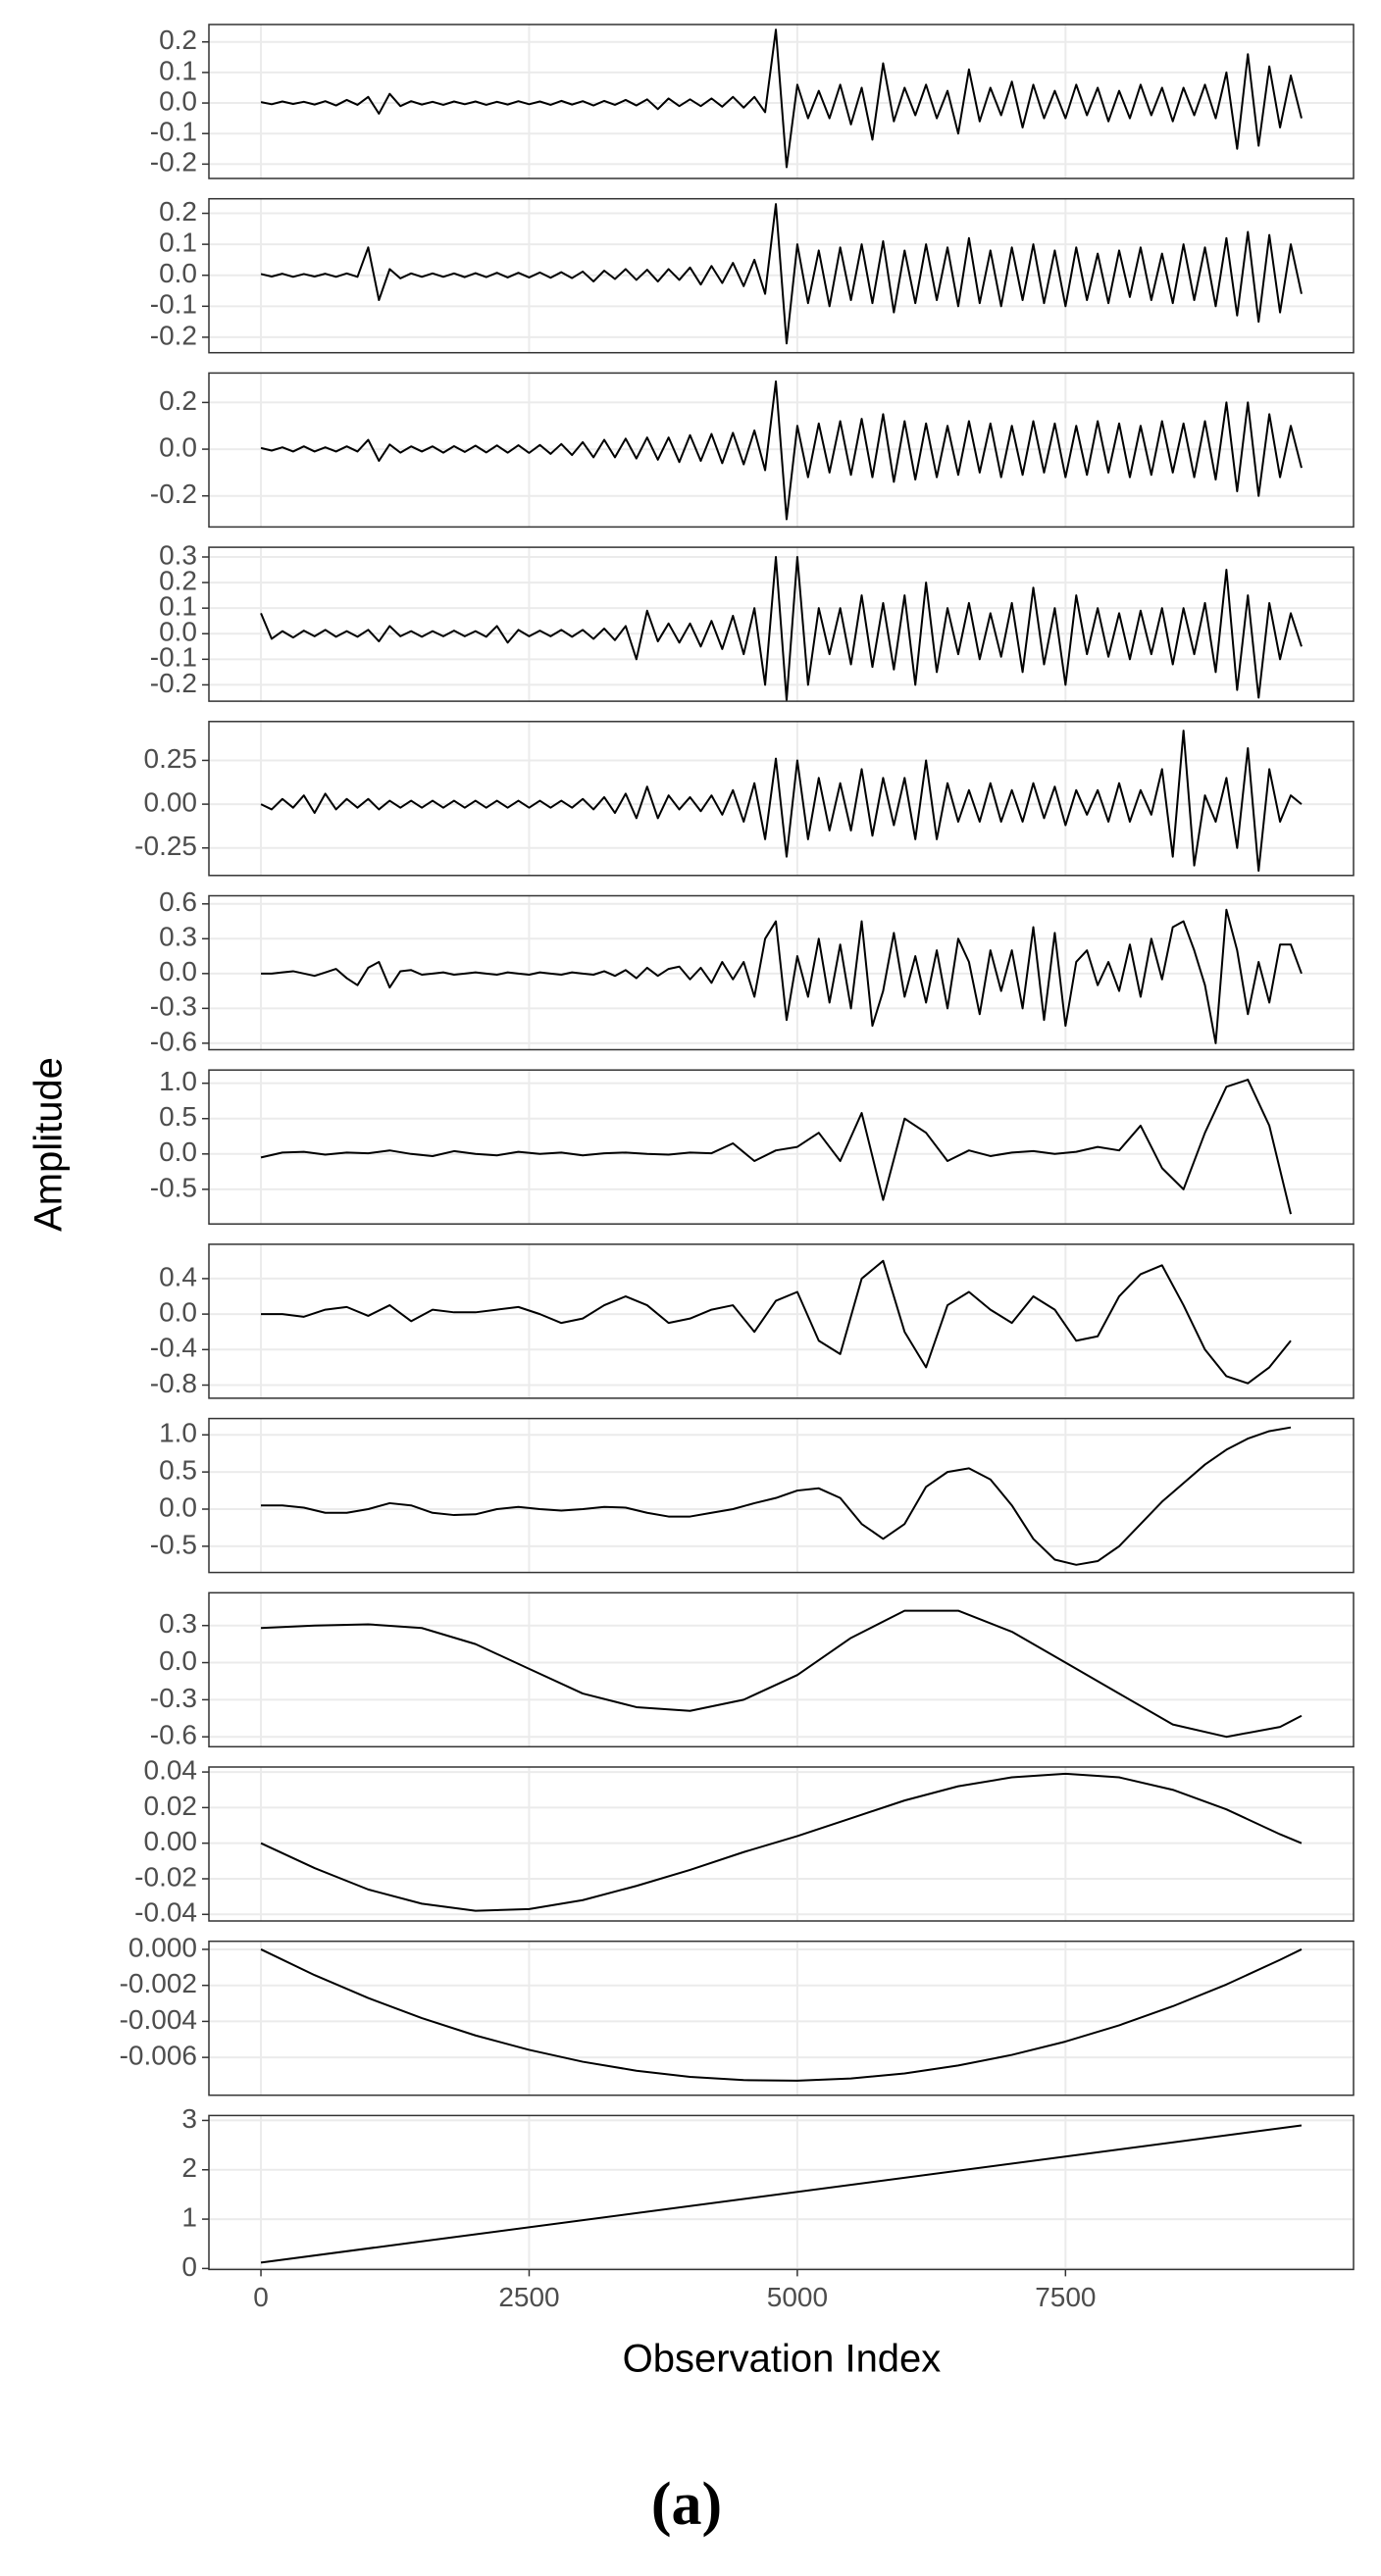 The image size is (1381, 2576). I want to click on y-tick-label: -0.4, so click(173, 1348).